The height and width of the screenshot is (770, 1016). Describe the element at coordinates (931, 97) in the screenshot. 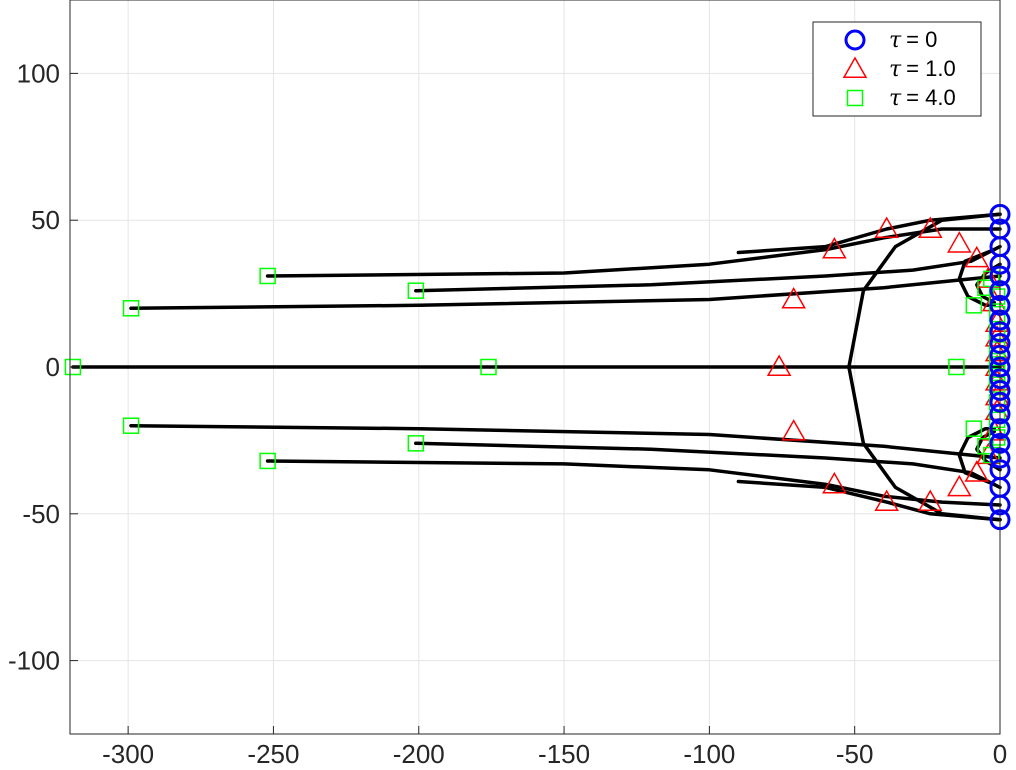

I see `legend-value: = 4.0` at that location.